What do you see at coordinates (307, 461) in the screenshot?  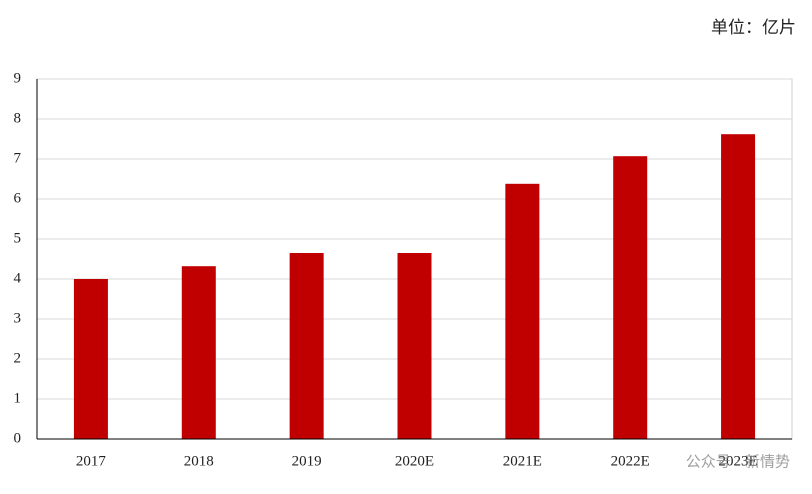 I see `x-tick-label: 2019` at bounding box center [307, 461].